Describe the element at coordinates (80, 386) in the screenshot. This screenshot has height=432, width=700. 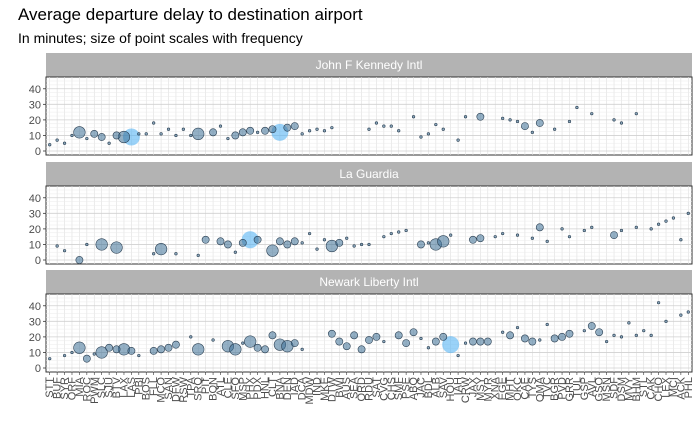
I see `x-tick-label: MIA` at that location.